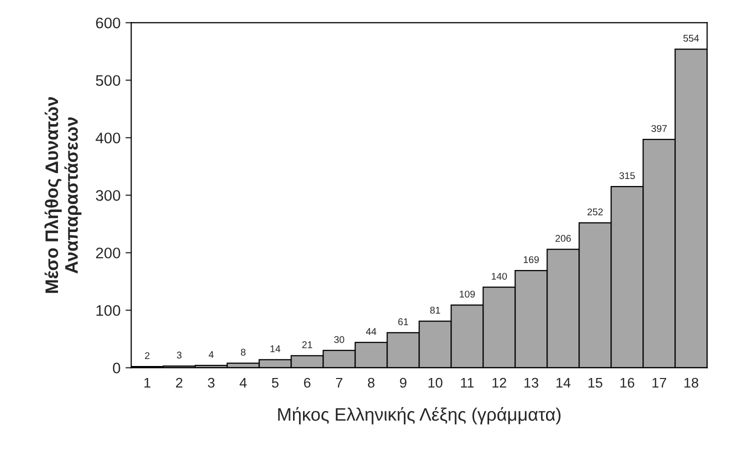 The height and width of the screenshot is (454, 729). I want to click on x-tick-label: 3, so click(211, 383).